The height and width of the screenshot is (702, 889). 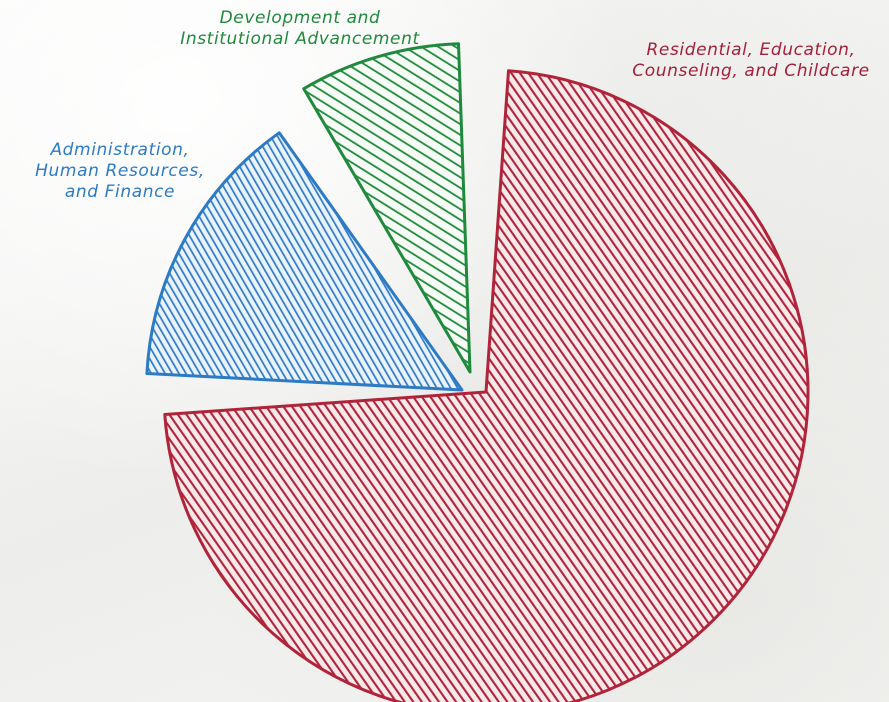 What do you see at coordinates (751, 50) in the screenshot?
I see `slice-label-line: Residential, Education,` at bounding box center [751, 50].